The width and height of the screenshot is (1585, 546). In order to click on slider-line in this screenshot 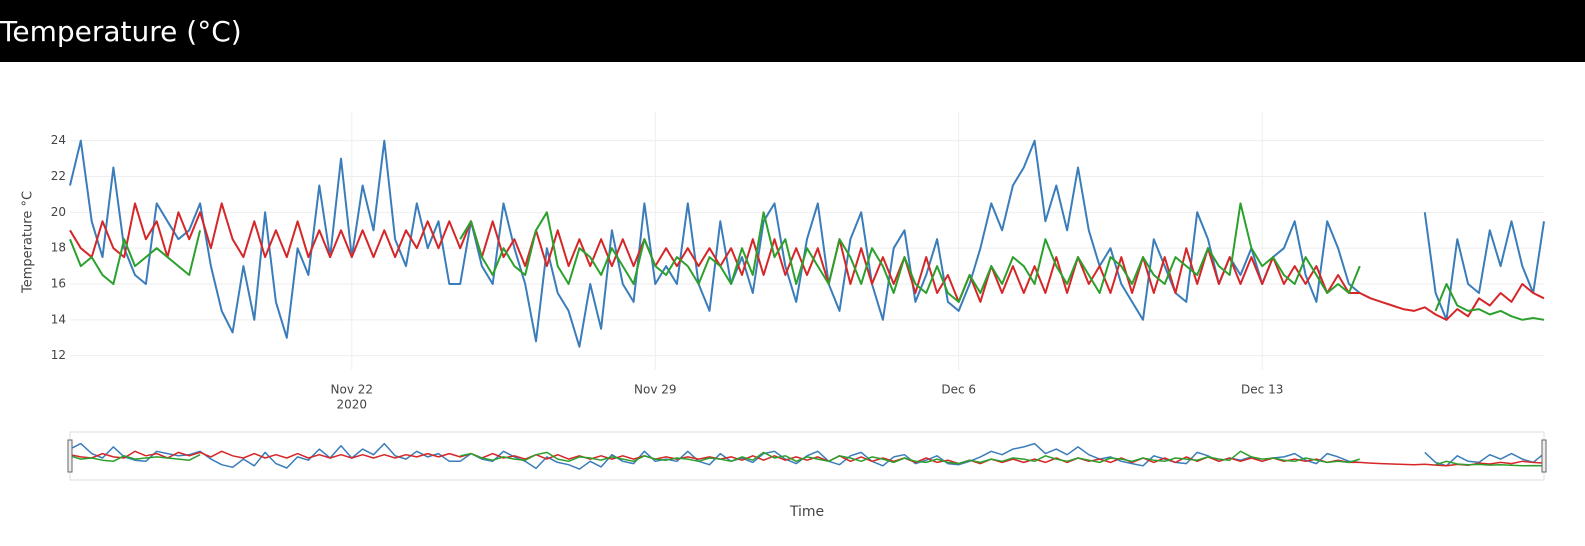, I will do `click(807, 458)`.